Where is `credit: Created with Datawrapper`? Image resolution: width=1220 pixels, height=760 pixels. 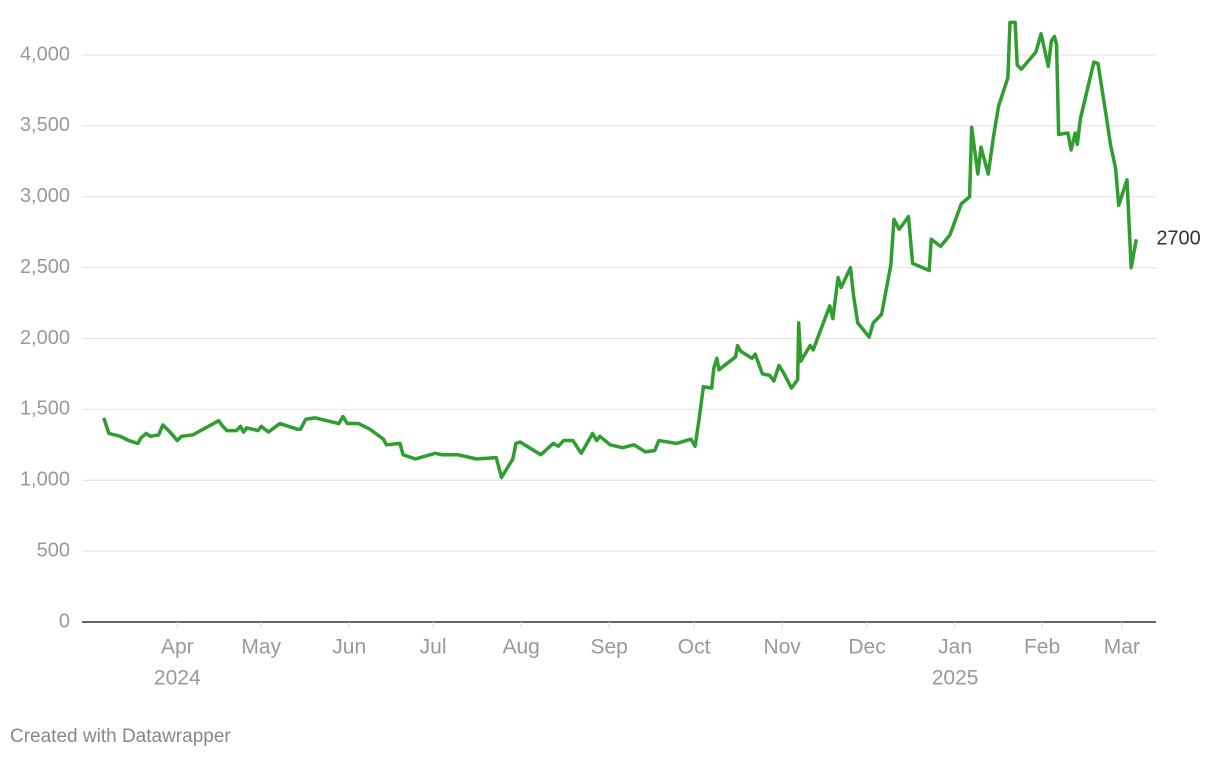 credit: Created with Datawrapper is located at coordinates (120, 736).